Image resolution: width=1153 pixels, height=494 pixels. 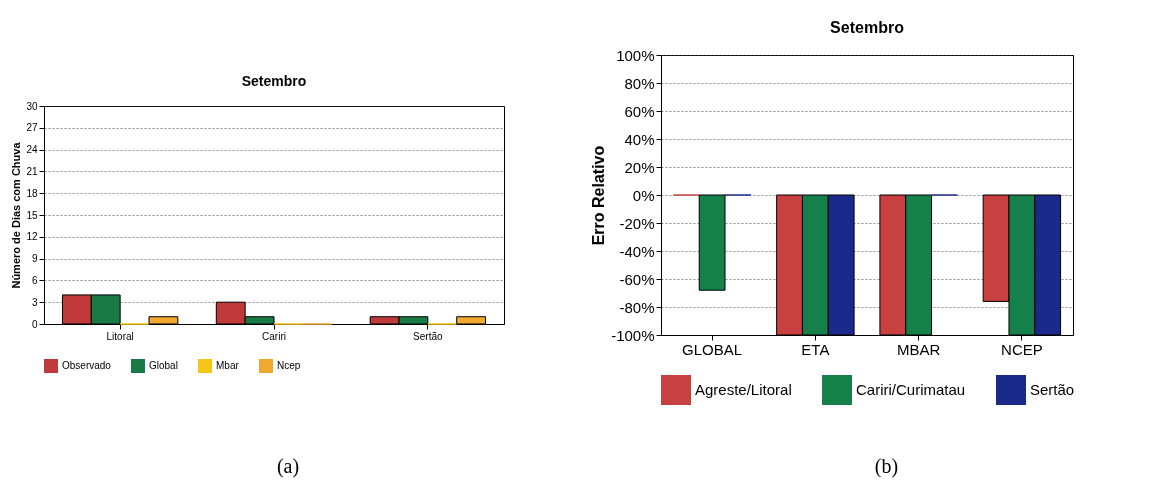 I want to click on y-tick-label: 9, so click(x=34, y=259).